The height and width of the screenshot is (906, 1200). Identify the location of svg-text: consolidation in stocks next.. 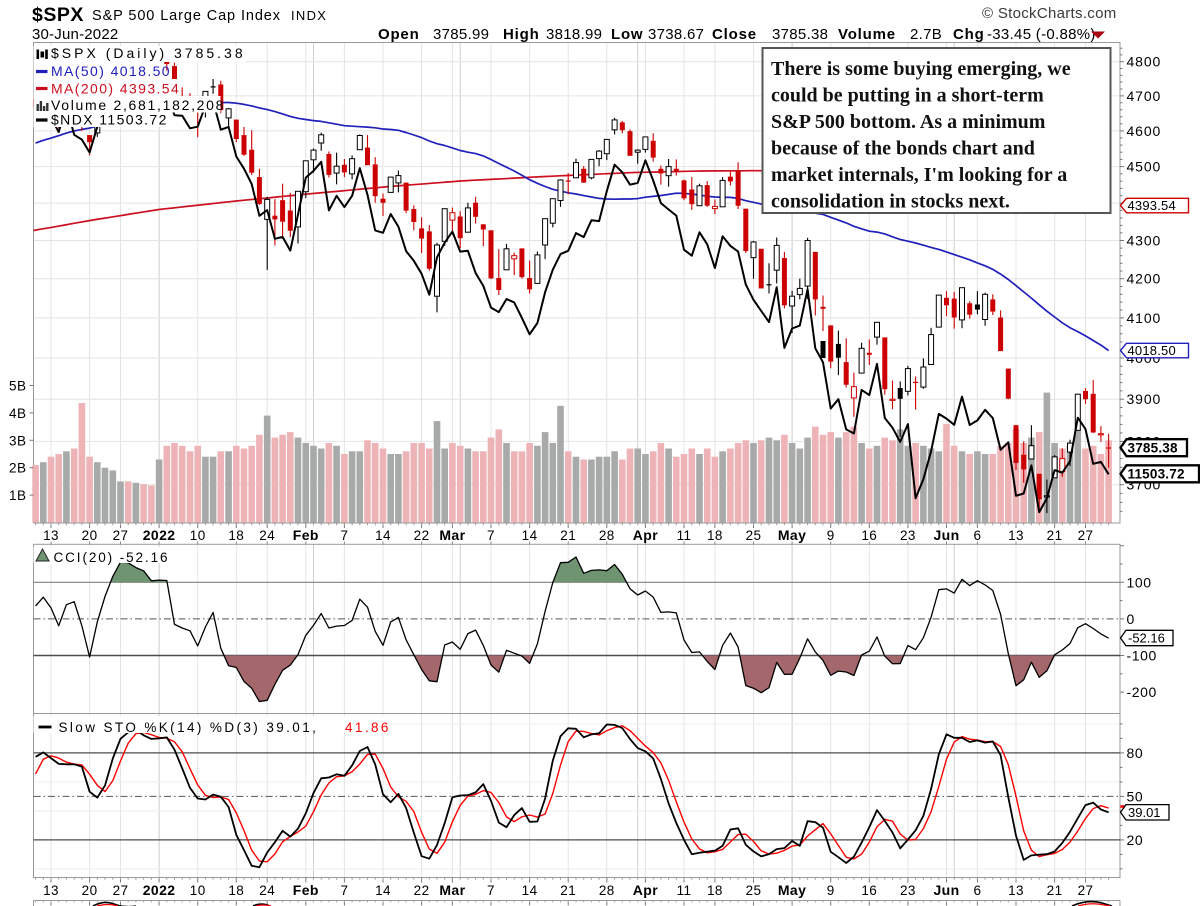
(890, 202).